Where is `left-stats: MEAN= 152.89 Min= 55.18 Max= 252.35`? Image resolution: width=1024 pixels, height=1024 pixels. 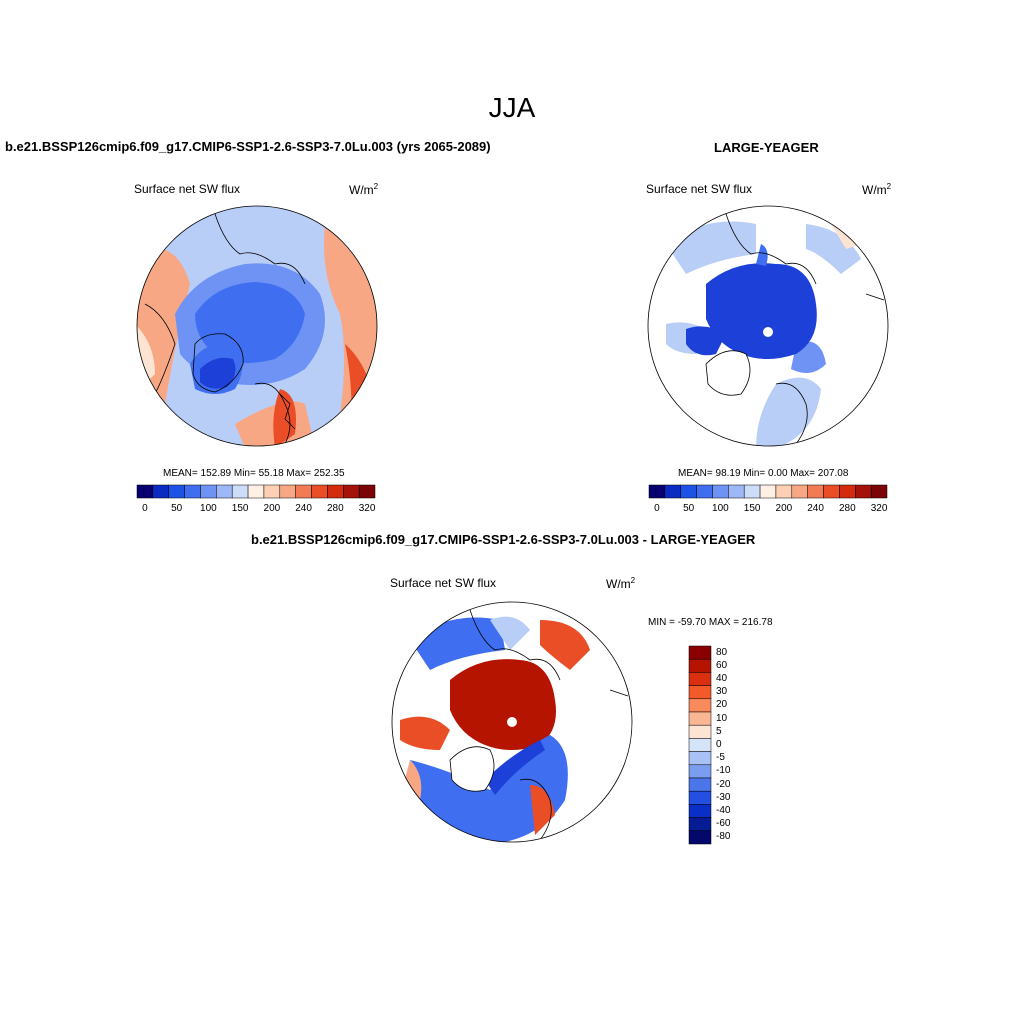 left-stats: MEAN= 152.89 Min= 55.18 Max= 252.35 is located at coordinates (254, 473).